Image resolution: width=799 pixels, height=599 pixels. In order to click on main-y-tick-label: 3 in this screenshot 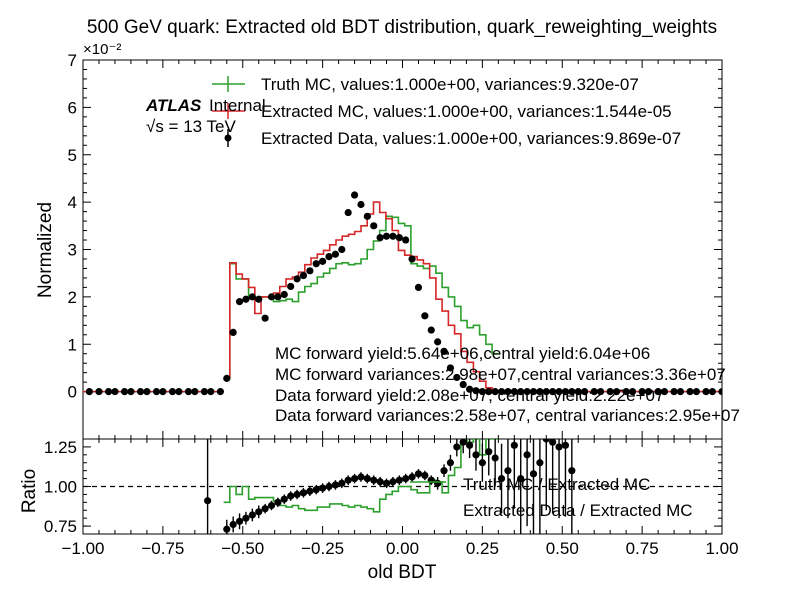, I will do `click(72, 250)`.